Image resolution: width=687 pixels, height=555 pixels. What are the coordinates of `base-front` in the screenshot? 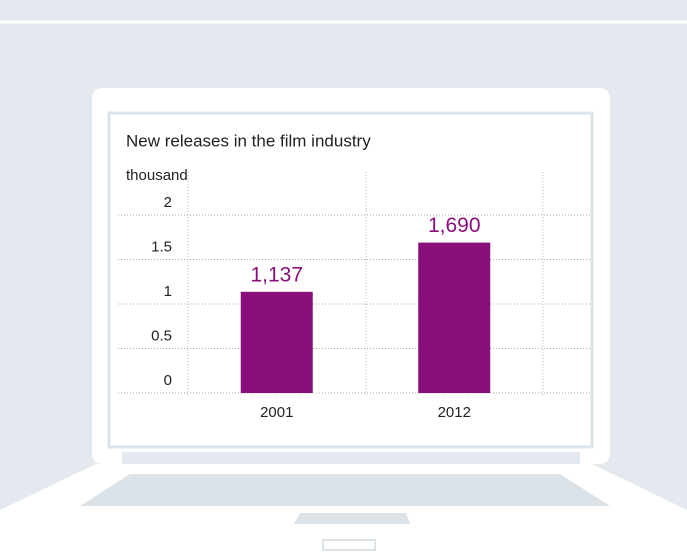 It's located at (343, 542).